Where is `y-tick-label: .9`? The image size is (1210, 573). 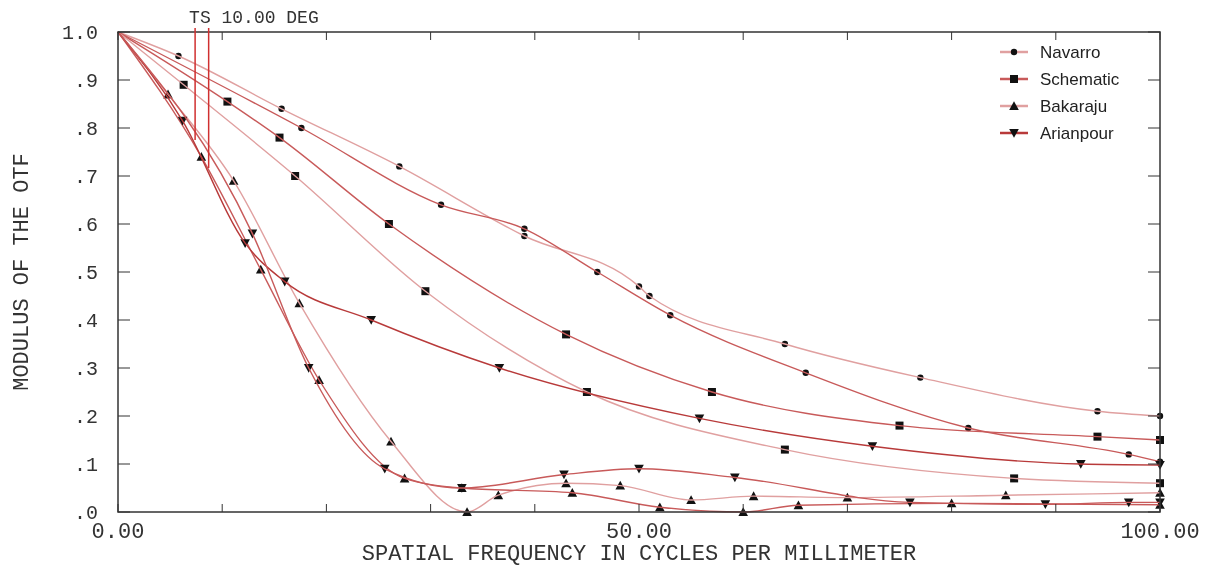 y-tick-label: .9 is located at coordinates (85, 81).